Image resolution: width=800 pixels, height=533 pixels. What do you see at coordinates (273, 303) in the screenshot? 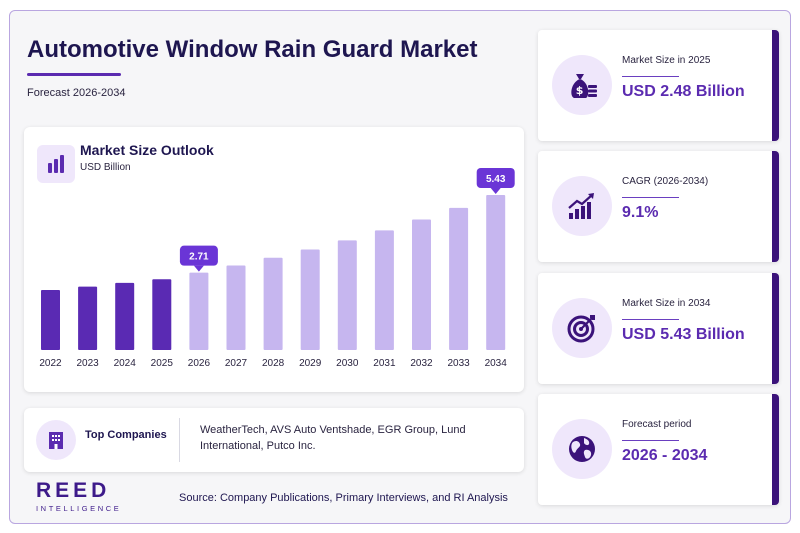
I see `bar-2028` at bounding box center [273, 303].